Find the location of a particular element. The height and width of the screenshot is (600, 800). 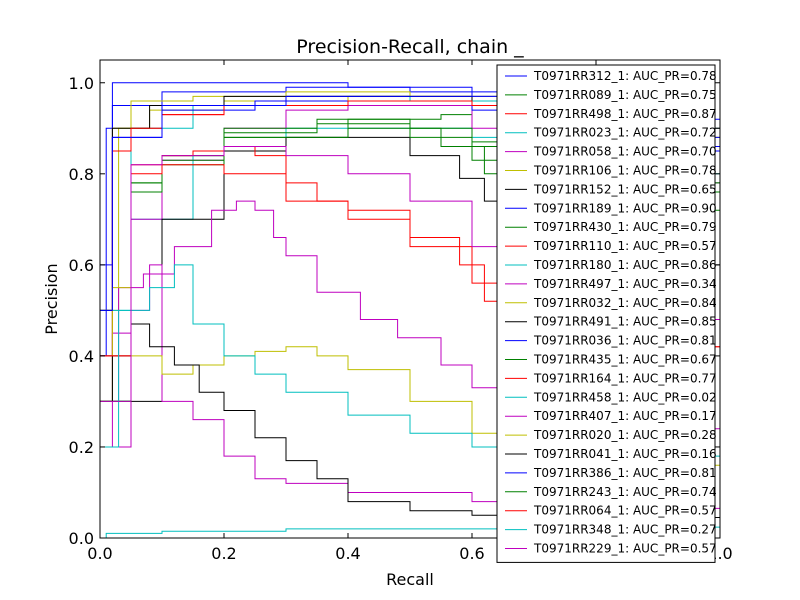

legend-entry-label: T0971RR229_1: AUC_PR=0.57 is located at coordinates (625, 549).